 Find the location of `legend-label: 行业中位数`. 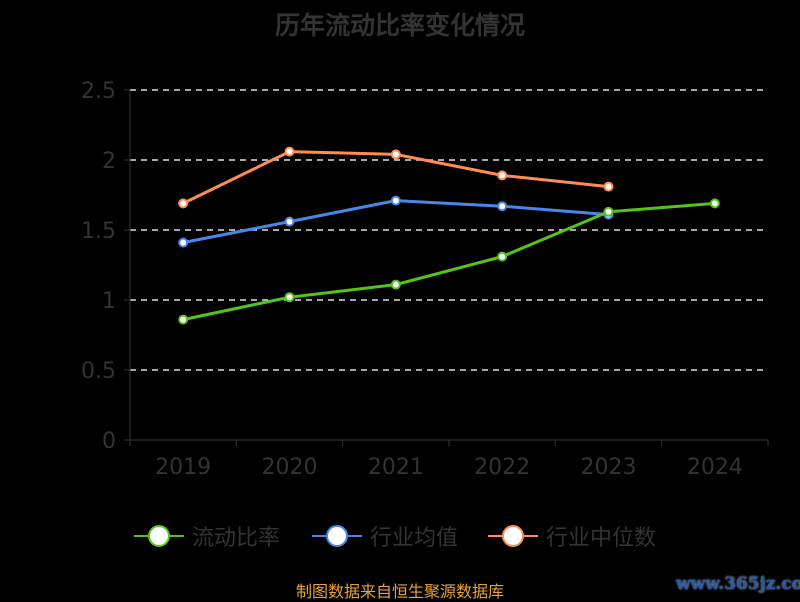

legend-label: 行业中位数 is located at coordinates (601, 538).